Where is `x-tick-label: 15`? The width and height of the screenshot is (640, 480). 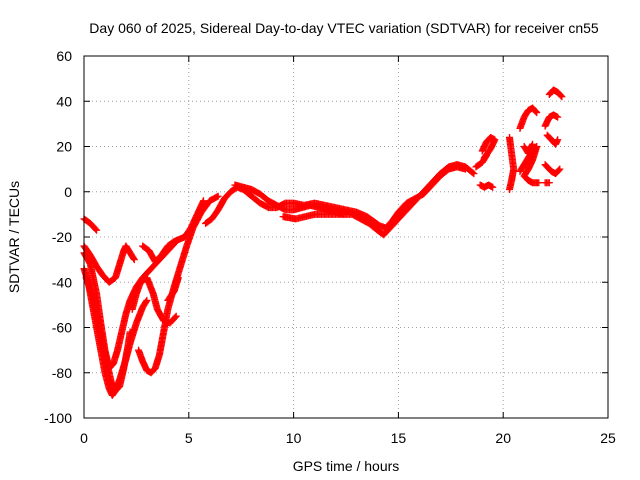
x-tick-label: 15 is located at coordinates (399, 438).